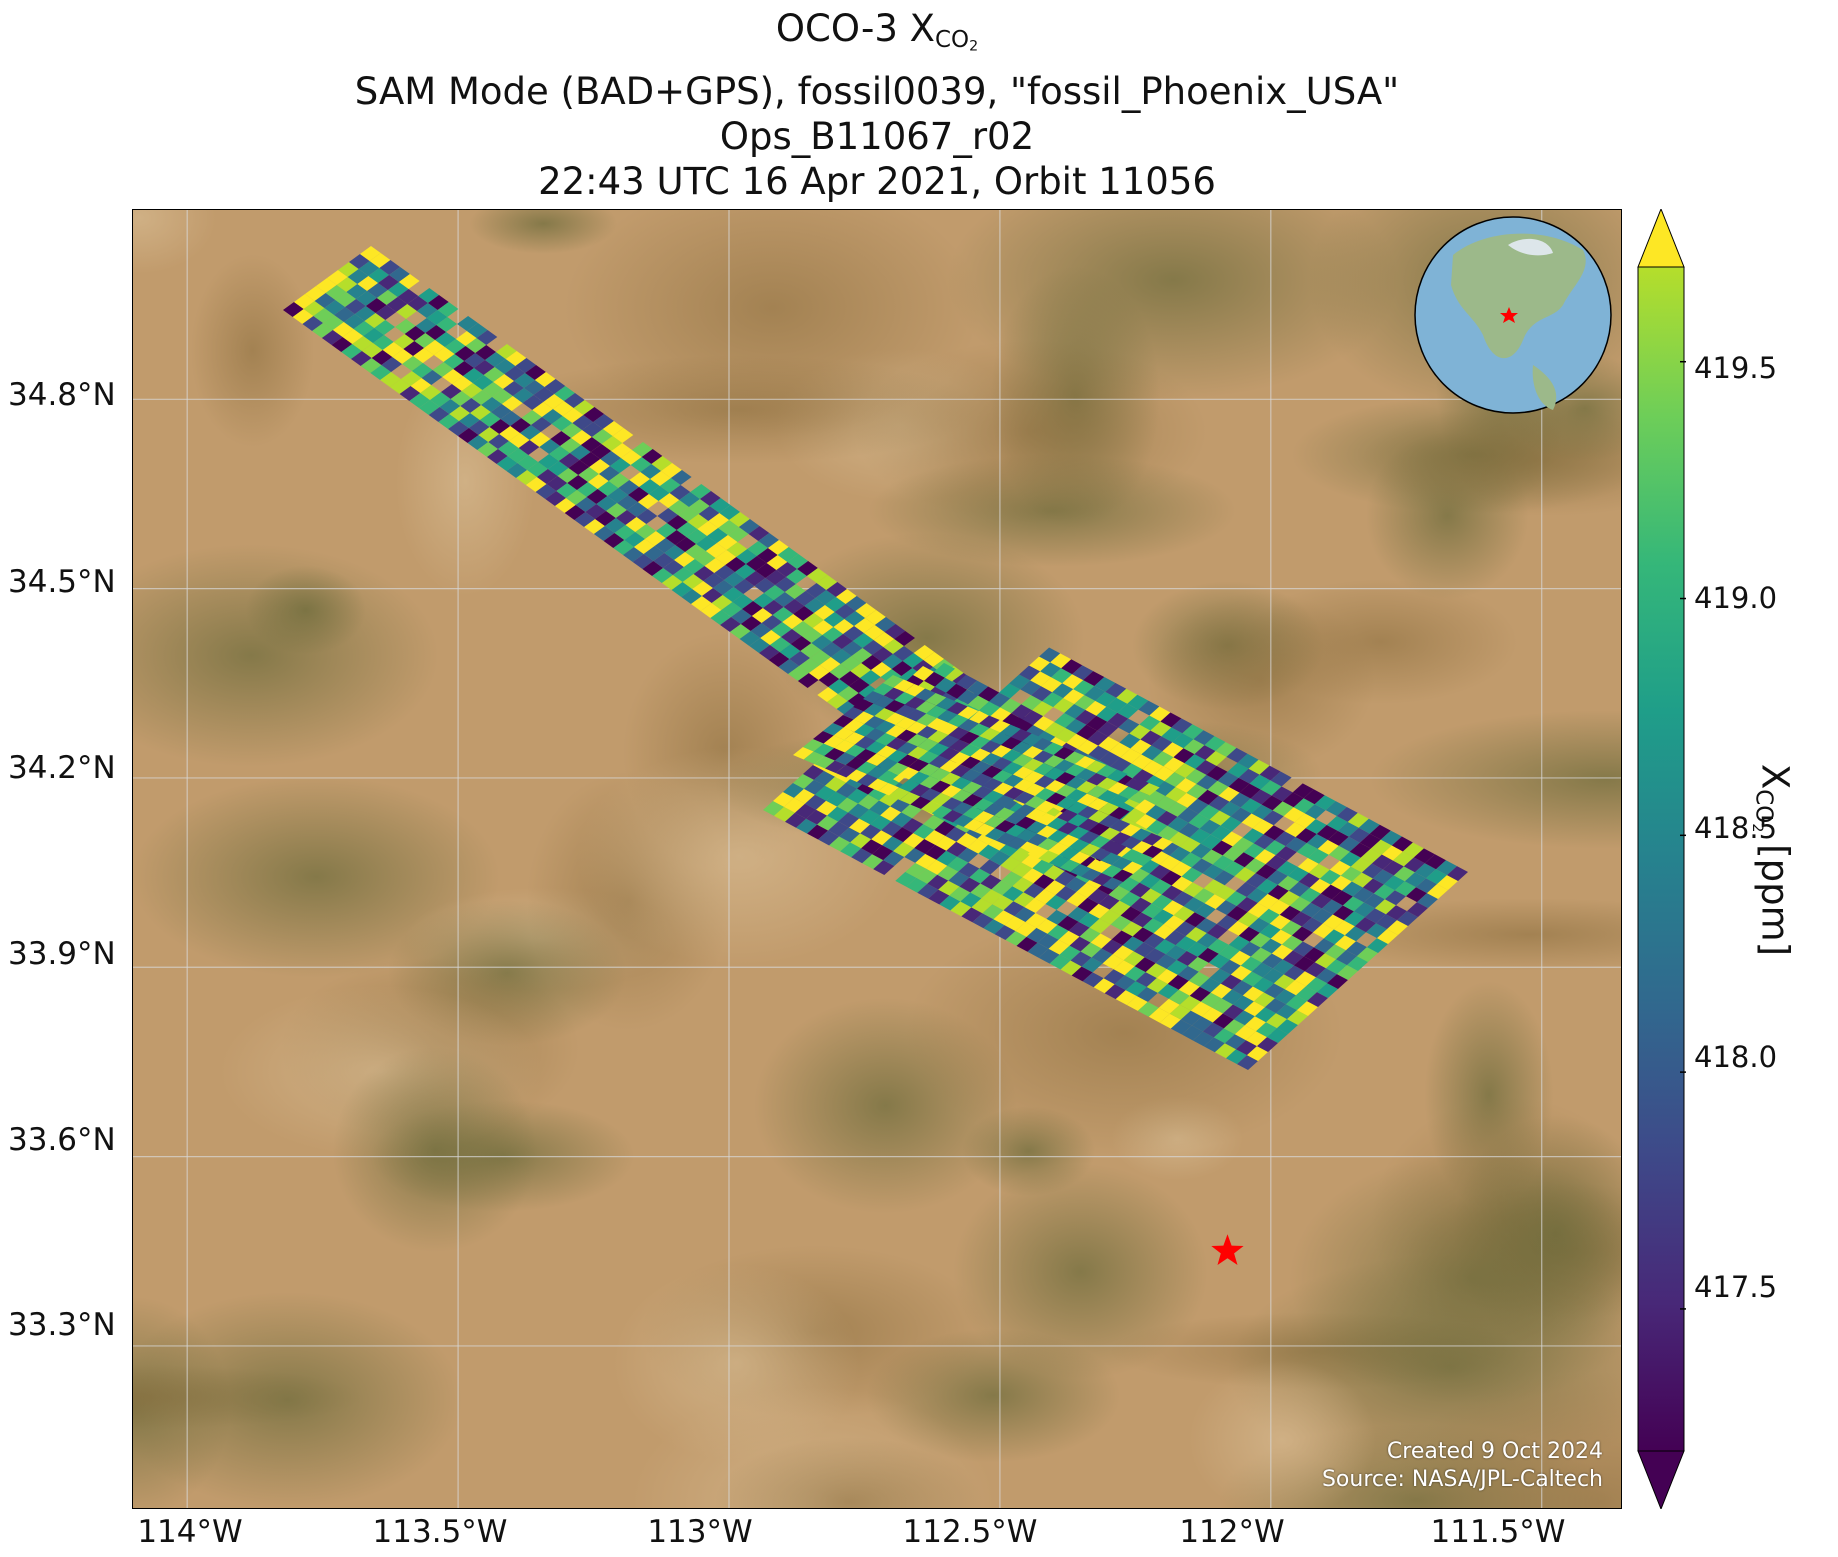 The width and height of the screenshot is (1838, 1557). What do you see at coordinates (877, 137) in the screenshot?
I see `title-line-3: Ops_B11067_r02` at bounding box center [877, 137].